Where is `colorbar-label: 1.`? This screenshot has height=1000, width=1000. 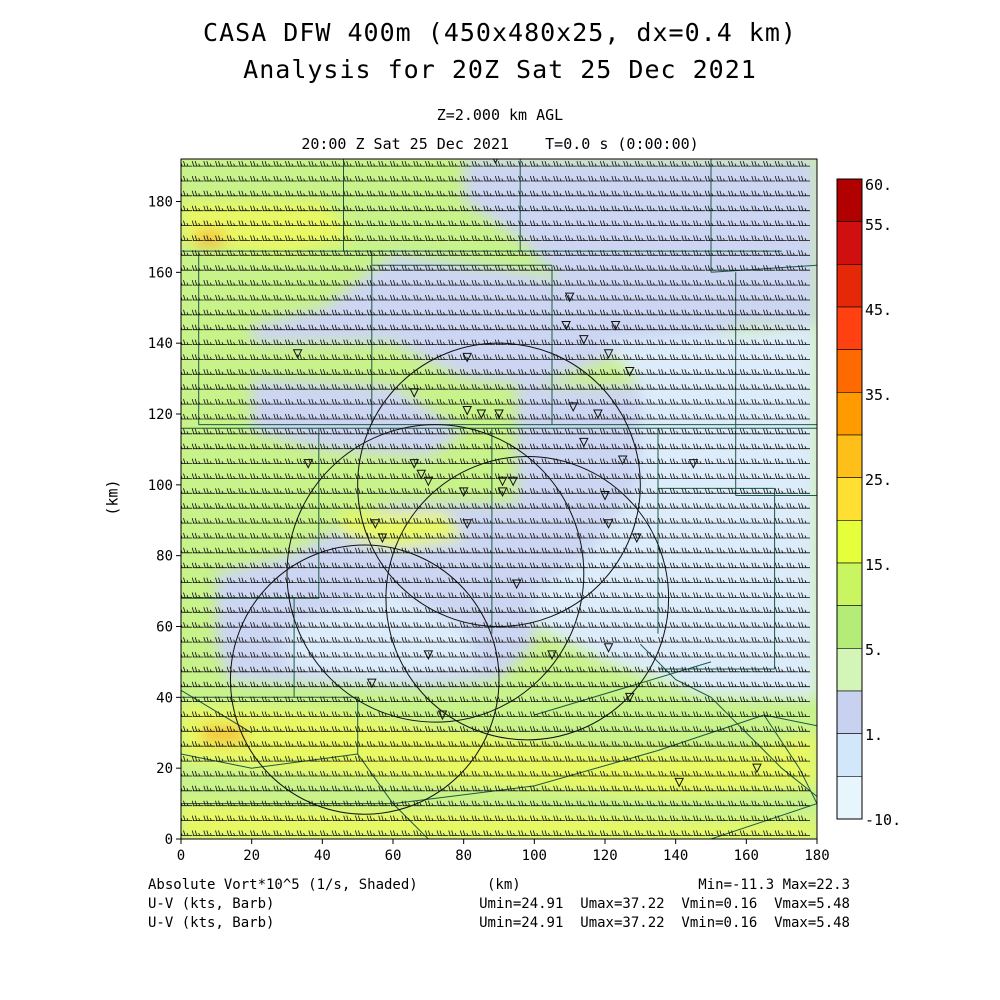 colorbar-label: 1. is located at coordinates (874, 735).